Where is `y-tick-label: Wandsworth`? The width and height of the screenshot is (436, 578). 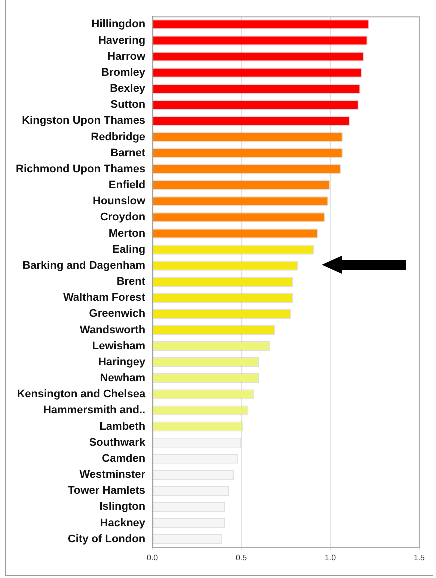
y-tick-label: Wandsworth is located at coordinates (113, 330).